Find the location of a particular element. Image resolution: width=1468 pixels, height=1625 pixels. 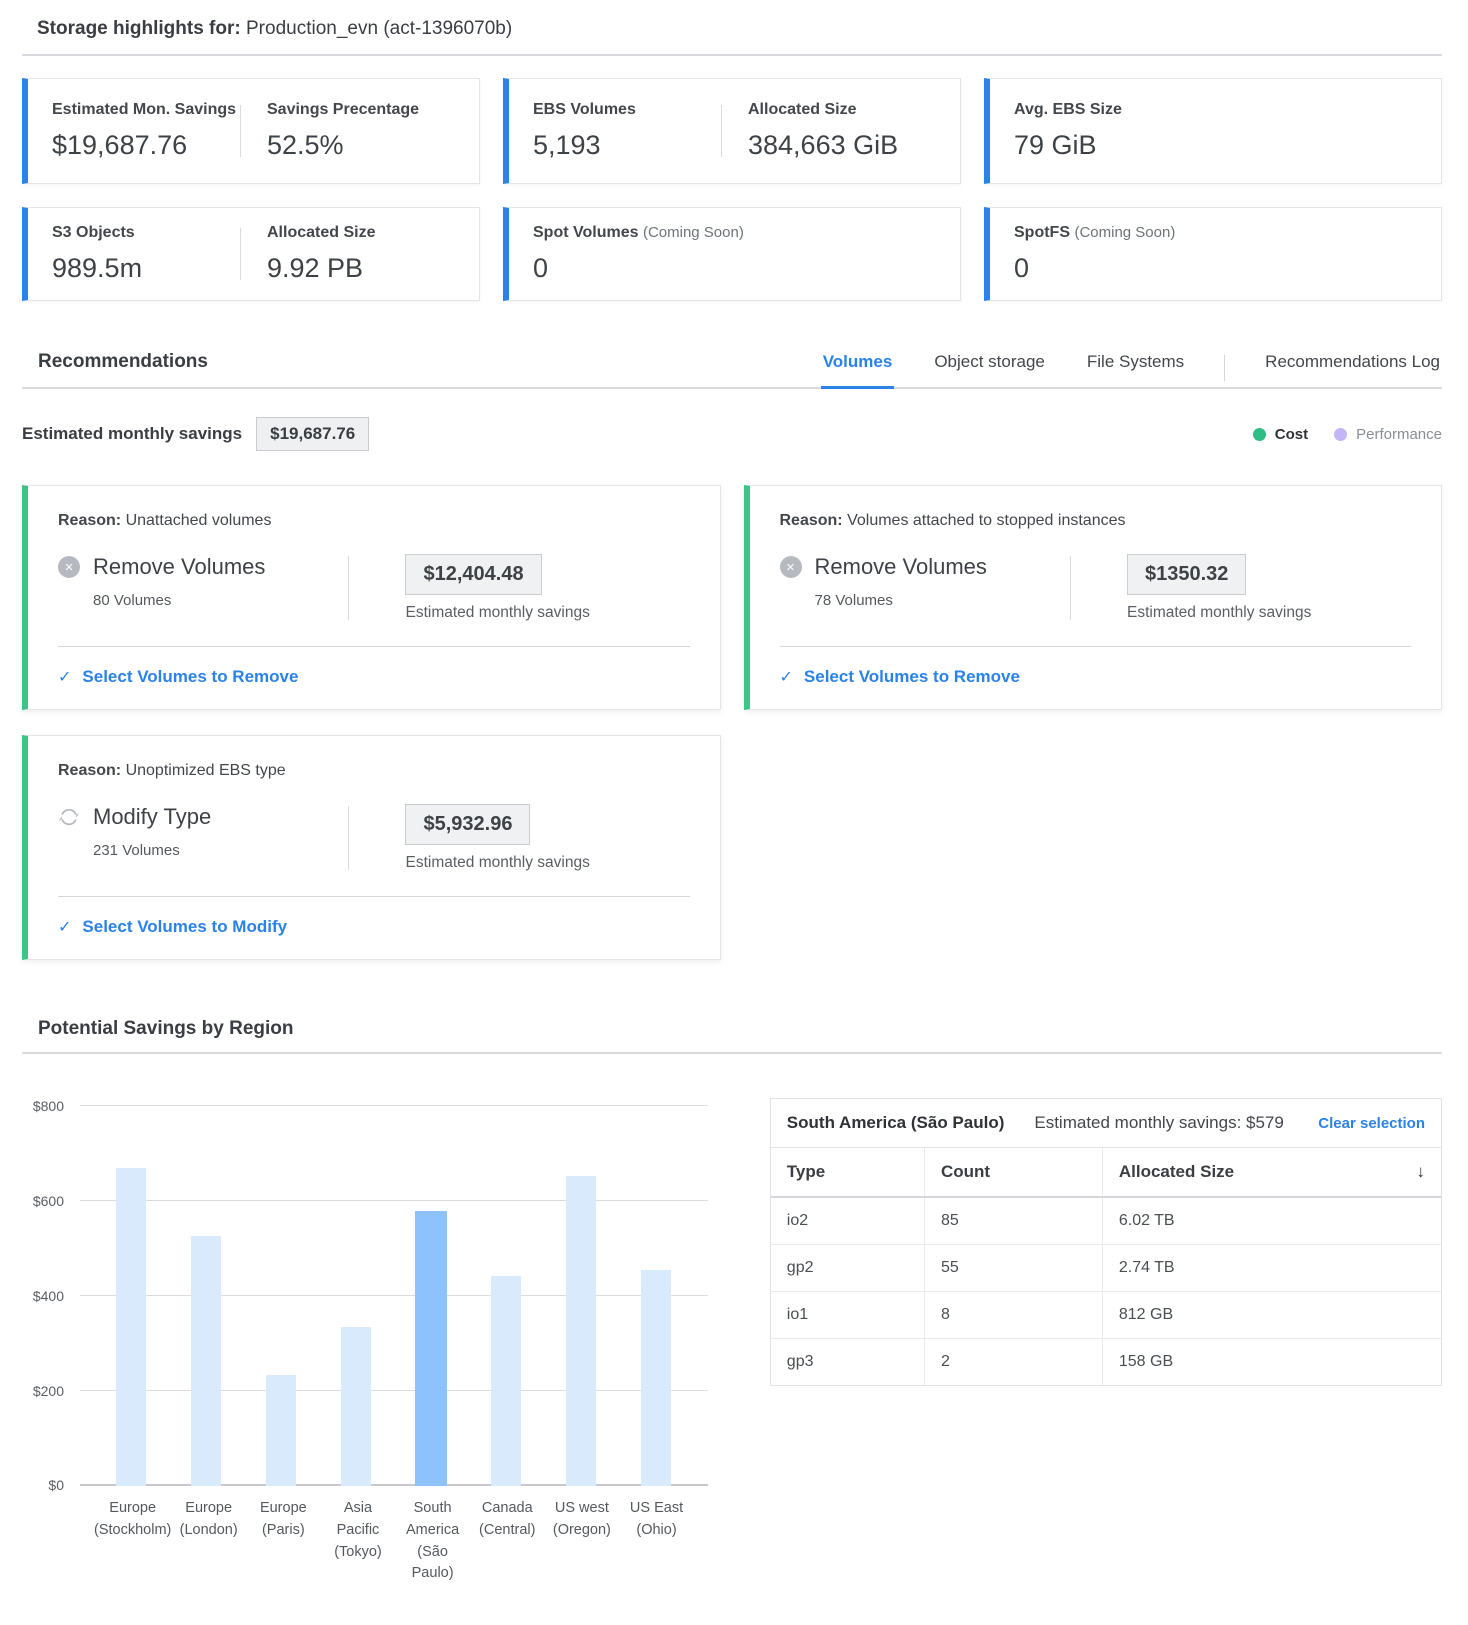

stat-label: Spot Volumes (Coming Soon) is located at coordinates (734, 233).